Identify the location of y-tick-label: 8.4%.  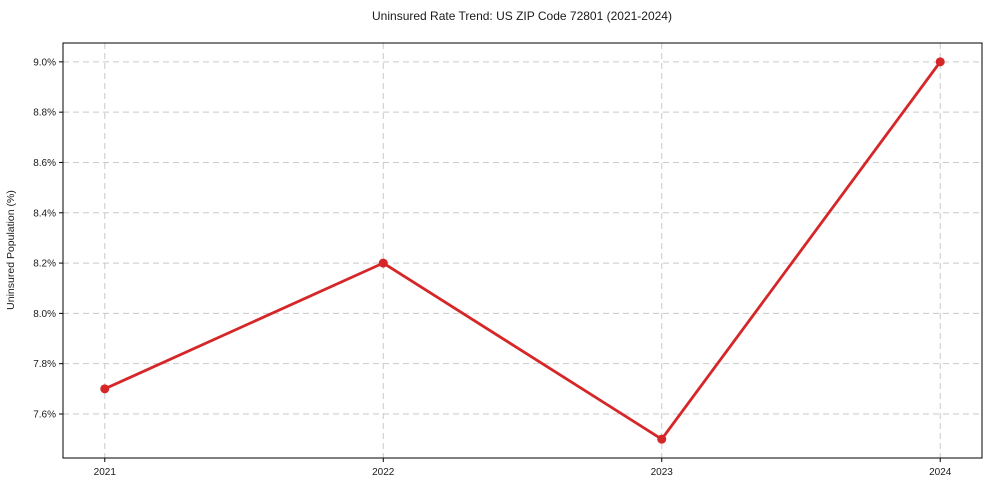
(44, 213).